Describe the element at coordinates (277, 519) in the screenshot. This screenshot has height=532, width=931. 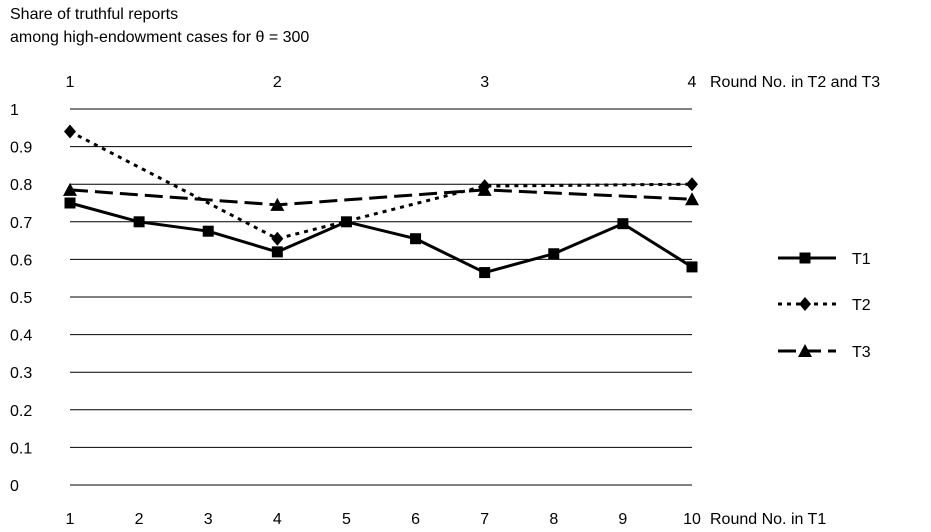
I see `x-bottom-tick-label: 4` at that location.